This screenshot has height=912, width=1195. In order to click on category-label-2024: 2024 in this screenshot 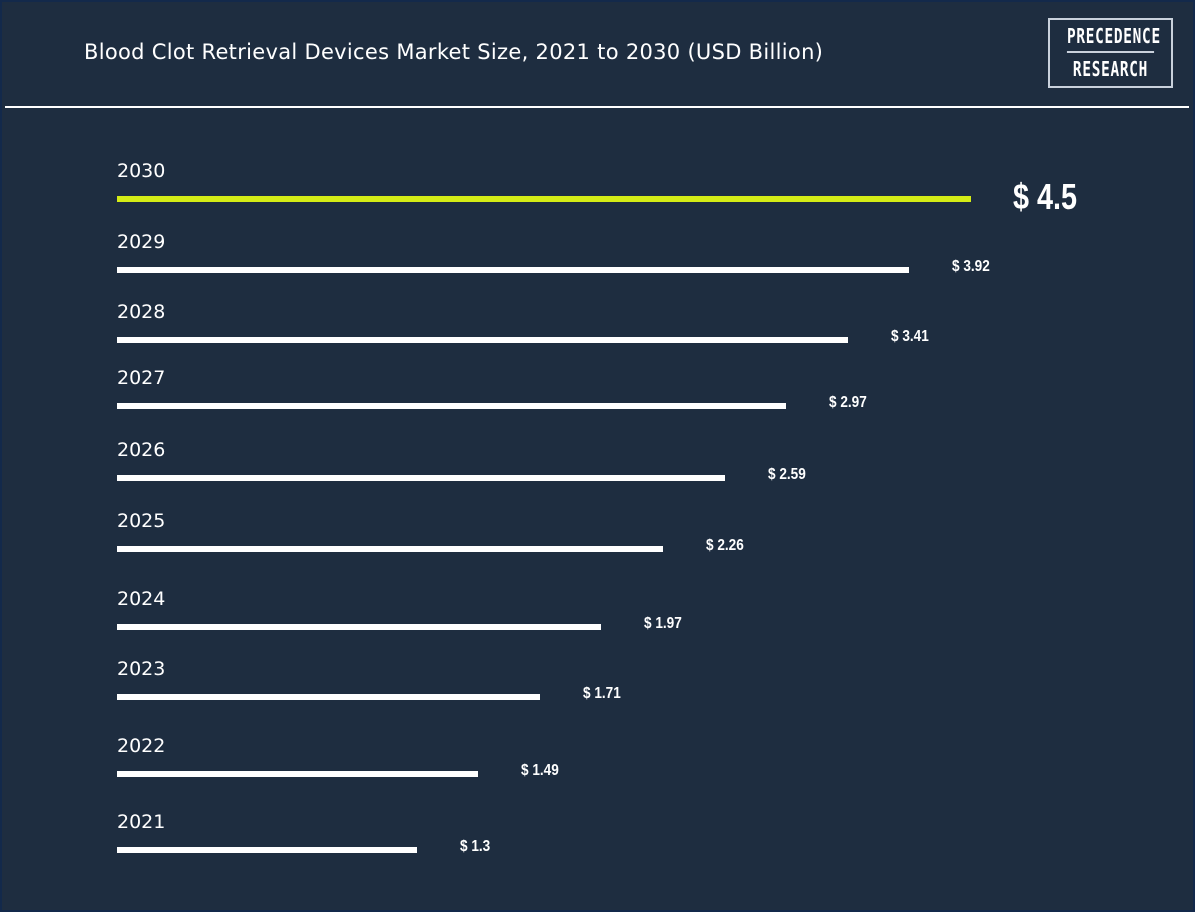, I will do `click(141, 599)`.